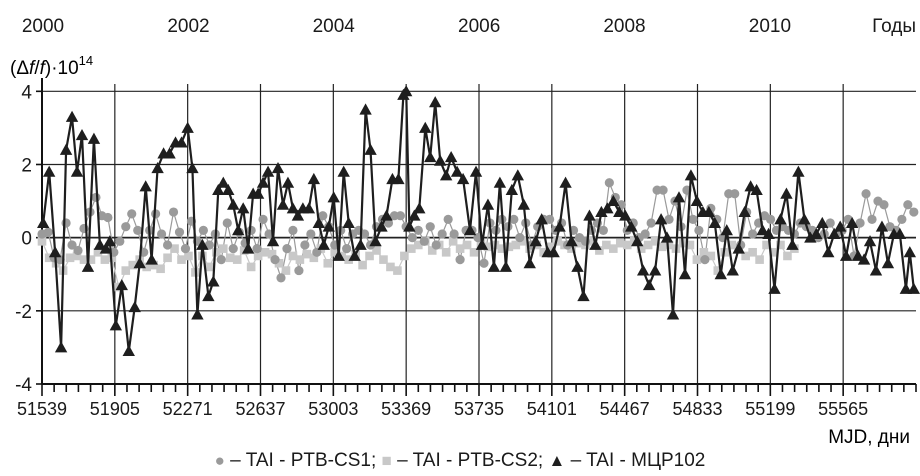 This screenshot has width=920, height=476. What do you see at coordinates (115, 409) in the screenshot?
I see `x-tick-label: 51905` at bounding box center [115, 409].